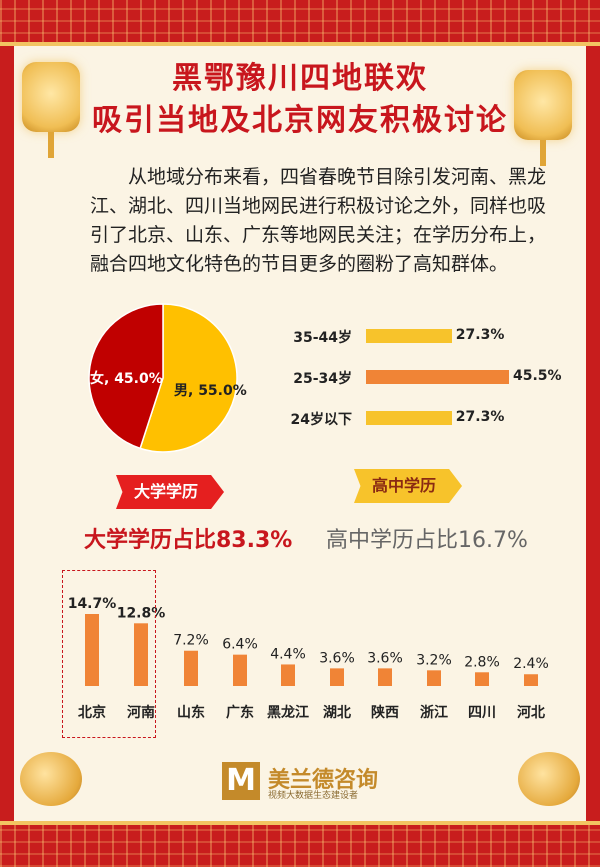 This screenshot has height=867, width=600. I want to click on page-title: 黑鄂豫川四地联欢 吸引当地及北京网友积极讨论, so click(300, 100).